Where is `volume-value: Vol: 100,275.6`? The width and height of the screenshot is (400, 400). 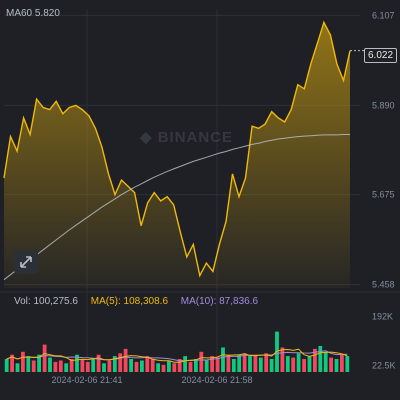 volume-value: Vol: 100,275.6 is located at coordinates (46, 301).